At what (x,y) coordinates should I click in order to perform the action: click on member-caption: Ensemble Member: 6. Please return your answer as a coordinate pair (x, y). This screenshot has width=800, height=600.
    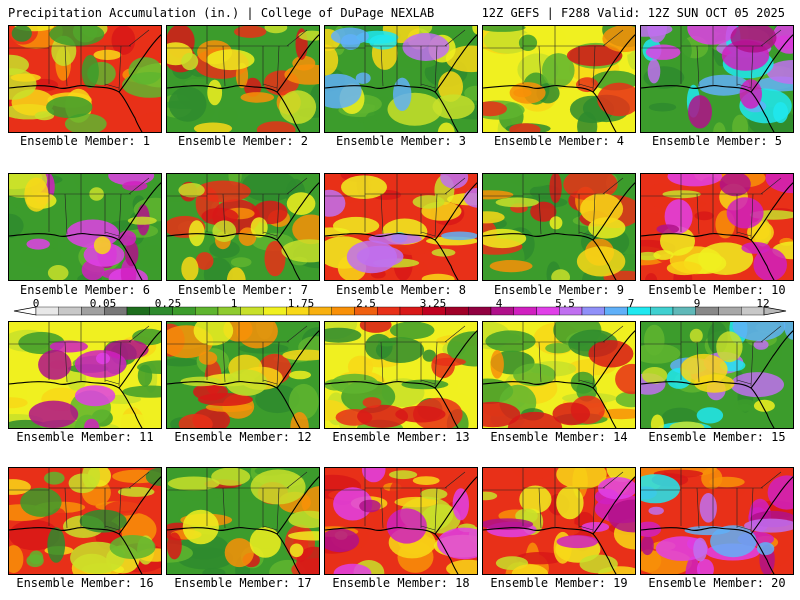
    Looking at the image, I should click on (85, 290).